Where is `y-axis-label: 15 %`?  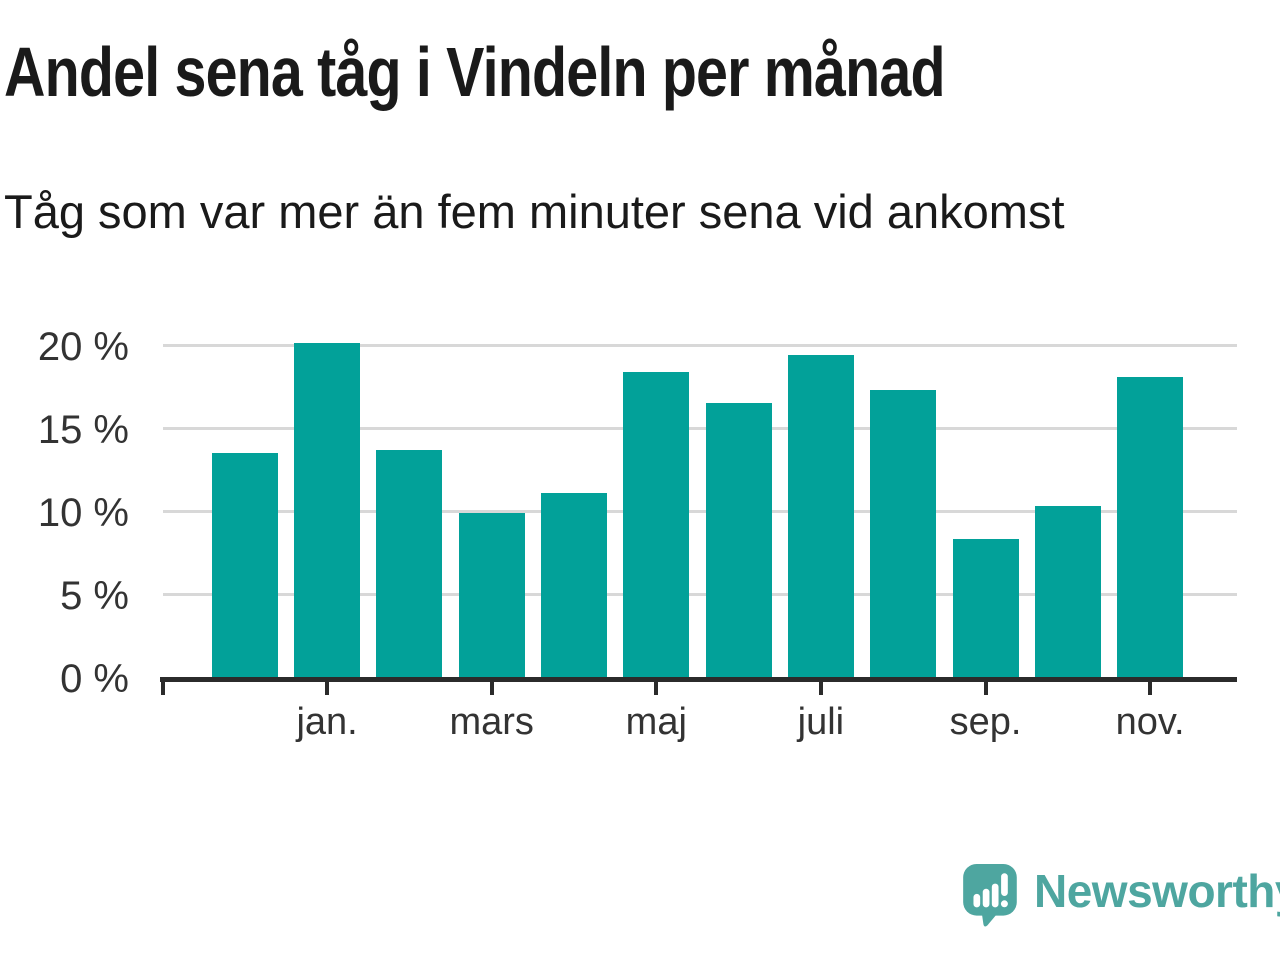
y-axis-label: 15 % is located at coordinates (83, 430).